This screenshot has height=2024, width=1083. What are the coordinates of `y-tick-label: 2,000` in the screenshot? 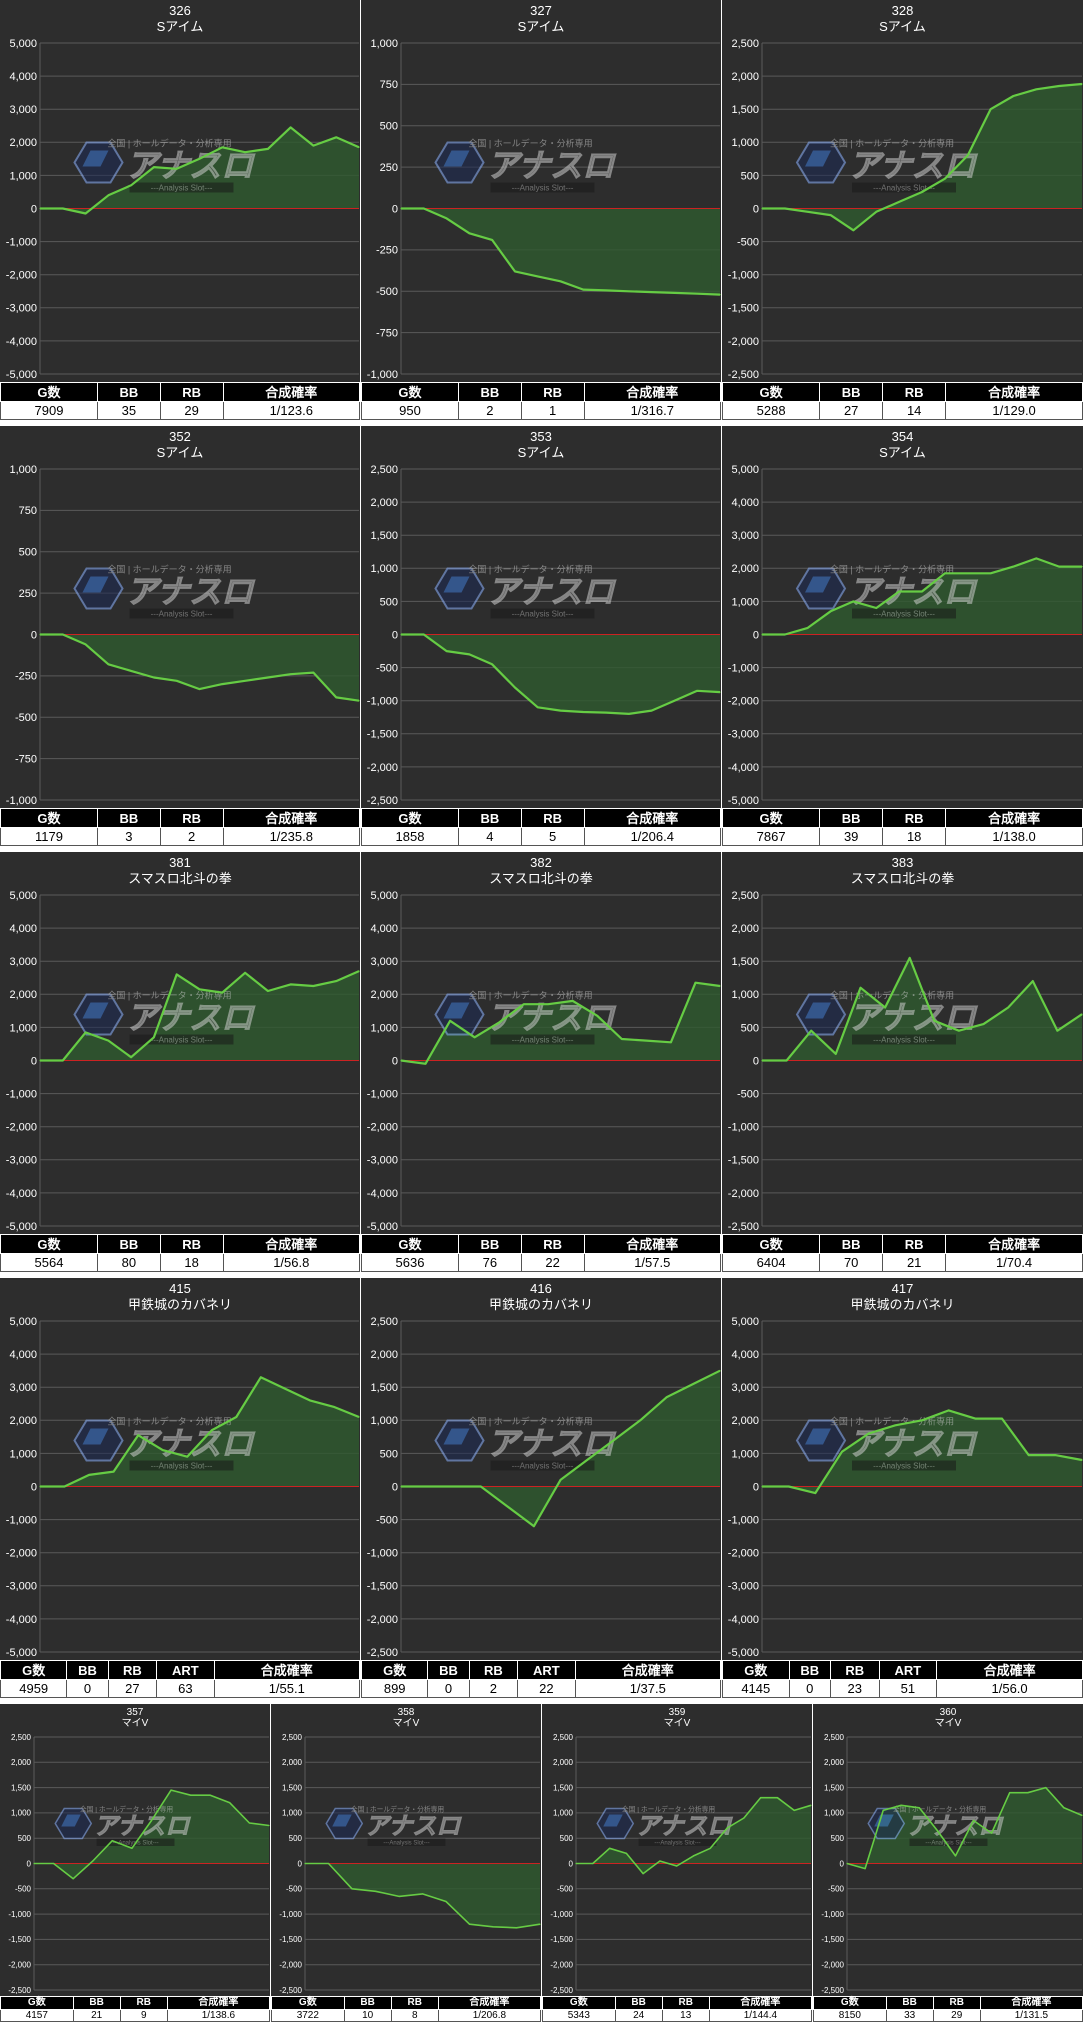 It's located at (745, 1421).